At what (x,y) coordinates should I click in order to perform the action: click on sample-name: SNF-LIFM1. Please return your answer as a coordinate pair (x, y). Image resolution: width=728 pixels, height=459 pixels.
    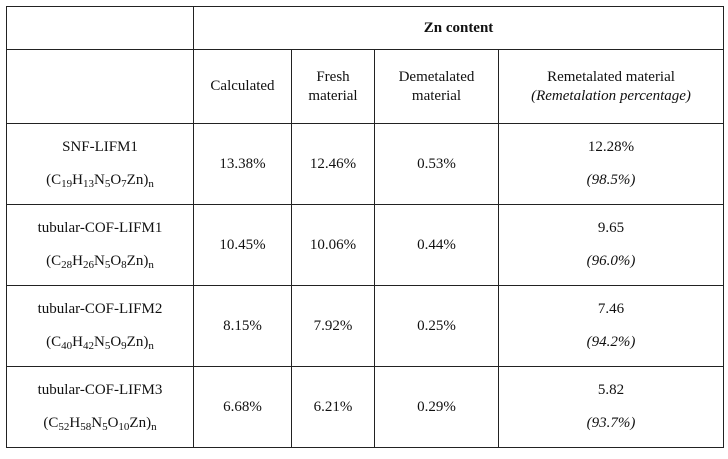
    Looking at the image, I should click on (100, 147).